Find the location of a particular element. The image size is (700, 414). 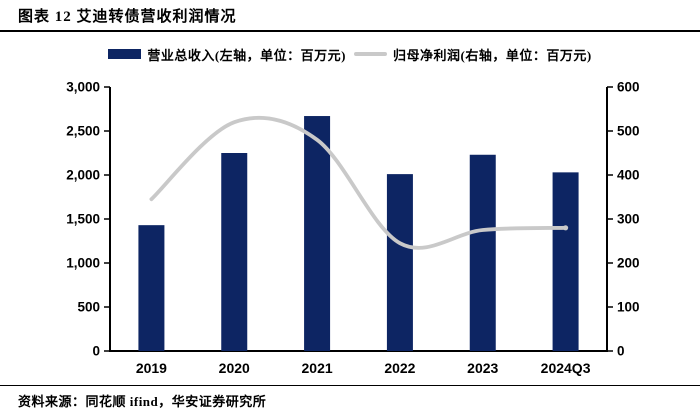

chart-header: 图表 12 艾迪转债营收利润情况 is located at coordinates (350, 13).